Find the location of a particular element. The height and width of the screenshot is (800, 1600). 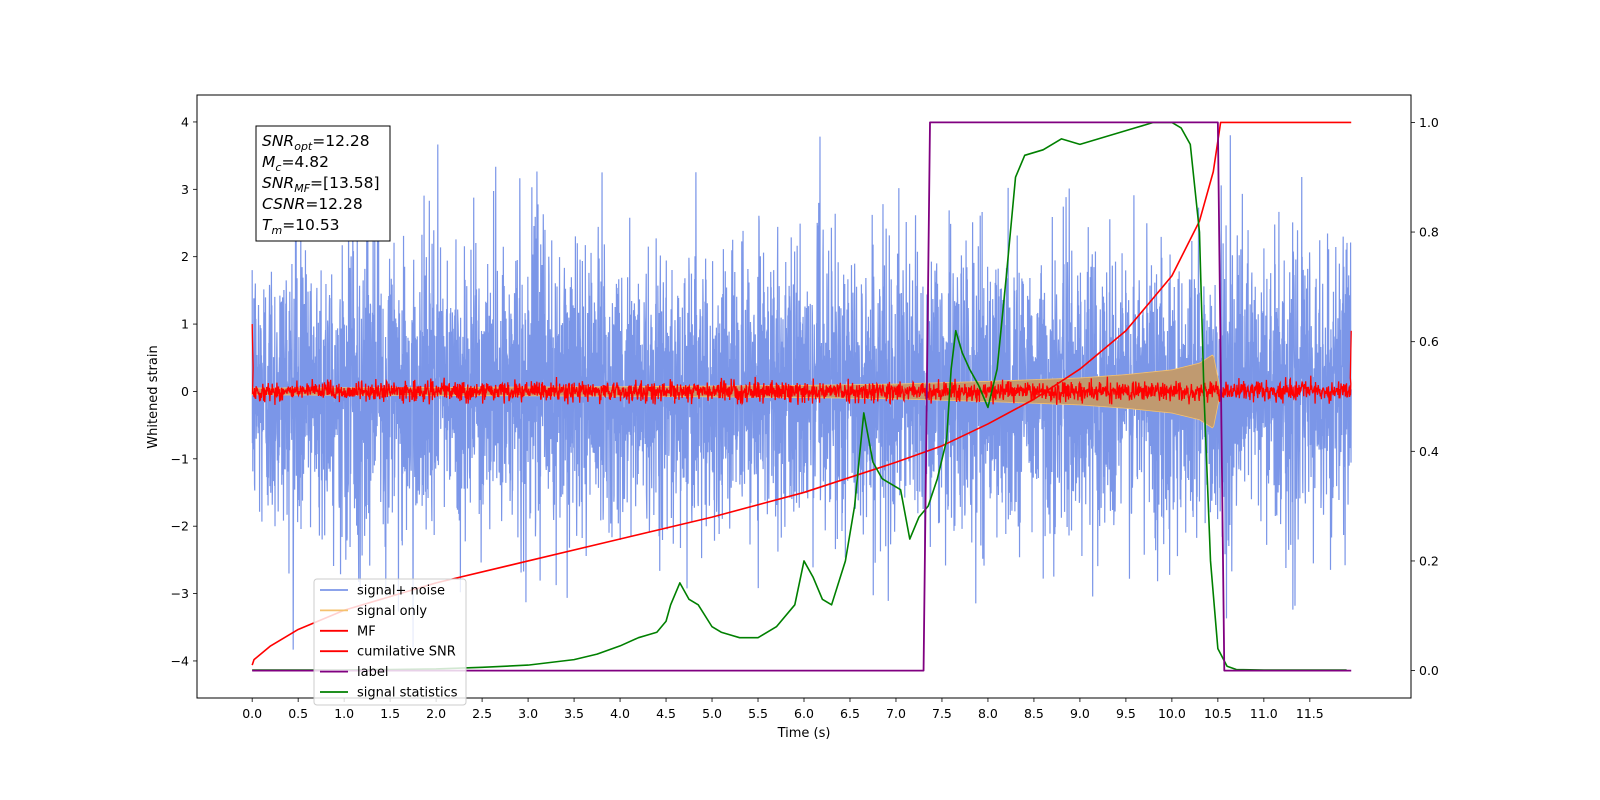

x-tick-label: 10.0 is located at coordinates (1172, 713).